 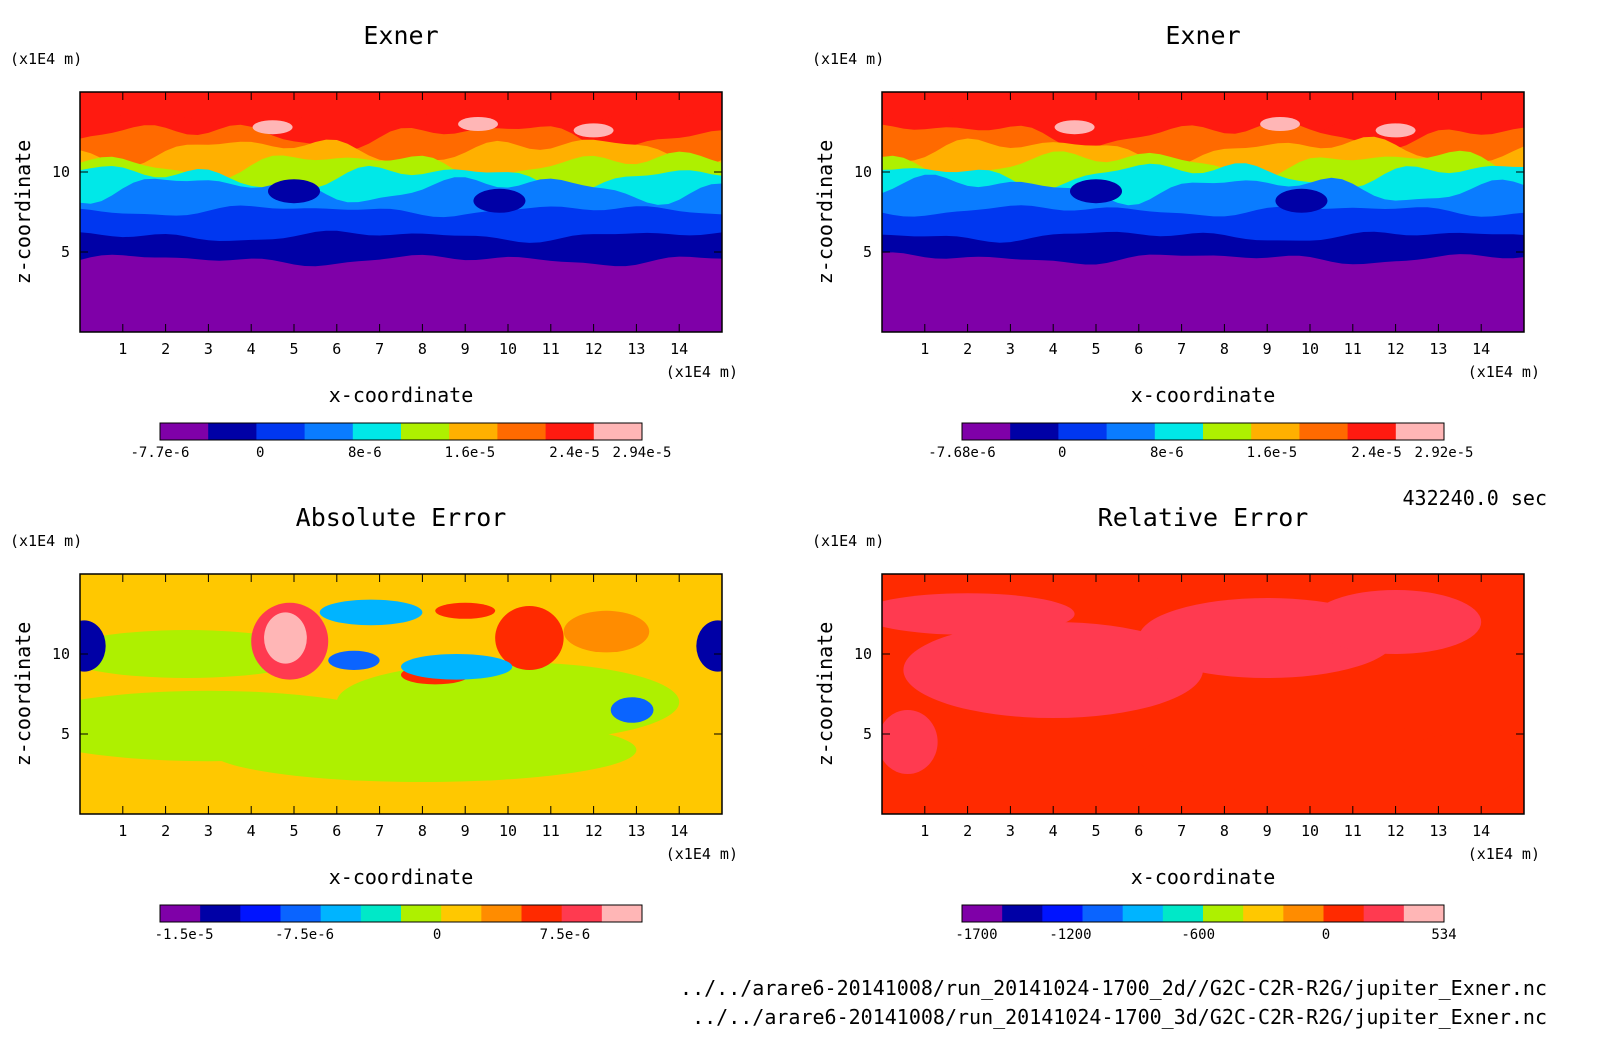 What do you see at coordinates (165, 831) in the screenshot?
I see `x-tick-label: 2` at bounding box center [165, 831].